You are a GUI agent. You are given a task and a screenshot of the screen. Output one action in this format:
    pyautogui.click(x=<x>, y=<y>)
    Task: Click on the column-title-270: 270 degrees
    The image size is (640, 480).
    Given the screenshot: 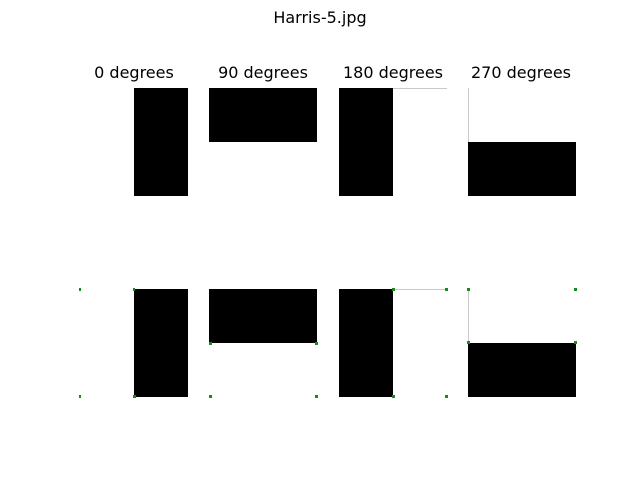 What is the action you would take?
    pyautogui.click(x=521, y=72)
    